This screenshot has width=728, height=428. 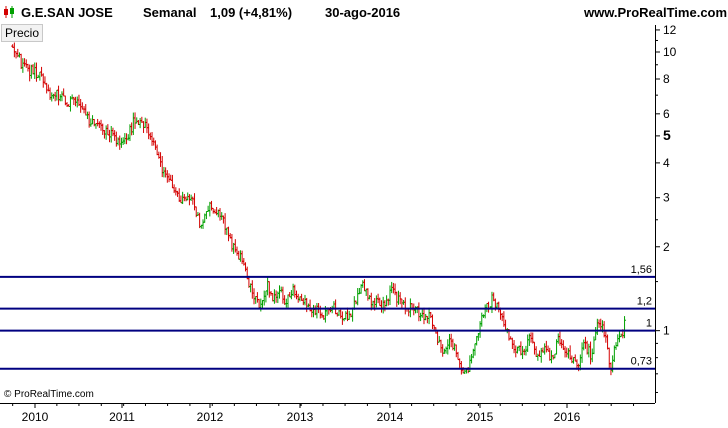 What do you see at coordinates (300, 417) in the screenshot?
I see `x-tick-label: 2013` at bounding box center [300, 417].